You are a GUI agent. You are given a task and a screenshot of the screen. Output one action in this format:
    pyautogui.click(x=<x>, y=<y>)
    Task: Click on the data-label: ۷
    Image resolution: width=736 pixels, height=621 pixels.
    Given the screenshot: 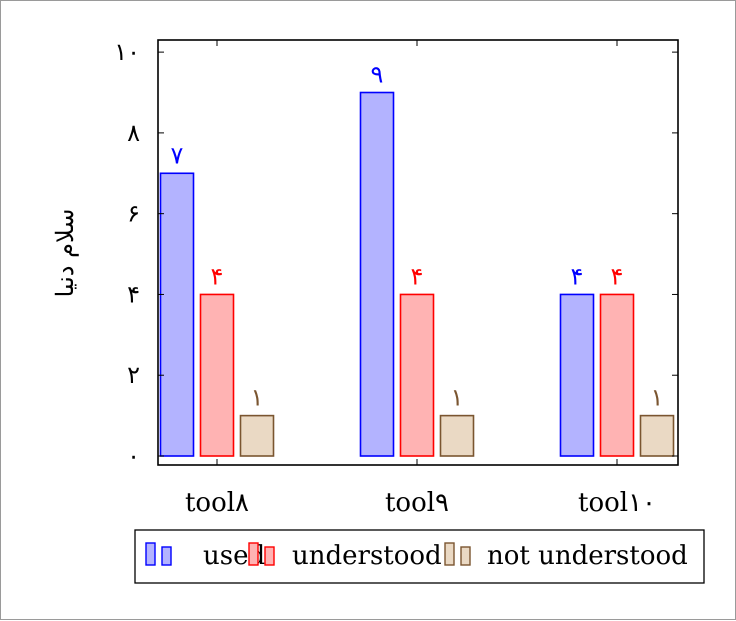 What is the action you would take?
    pyautogui.click(x=177, y=155)
    